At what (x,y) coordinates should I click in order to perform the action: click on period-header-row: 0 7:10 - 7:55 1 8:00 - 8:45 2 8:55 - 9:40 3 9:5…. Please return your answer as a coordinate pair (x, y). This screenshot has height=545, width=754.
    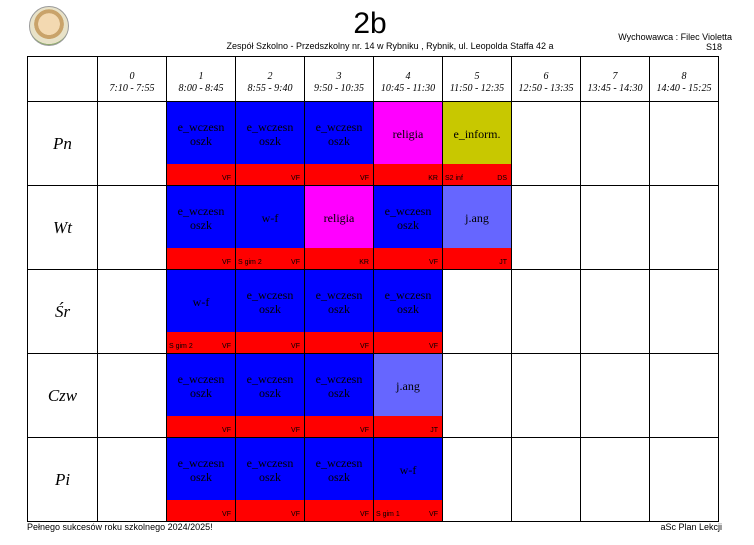
    Looking at the image, I should click on (373, 79).